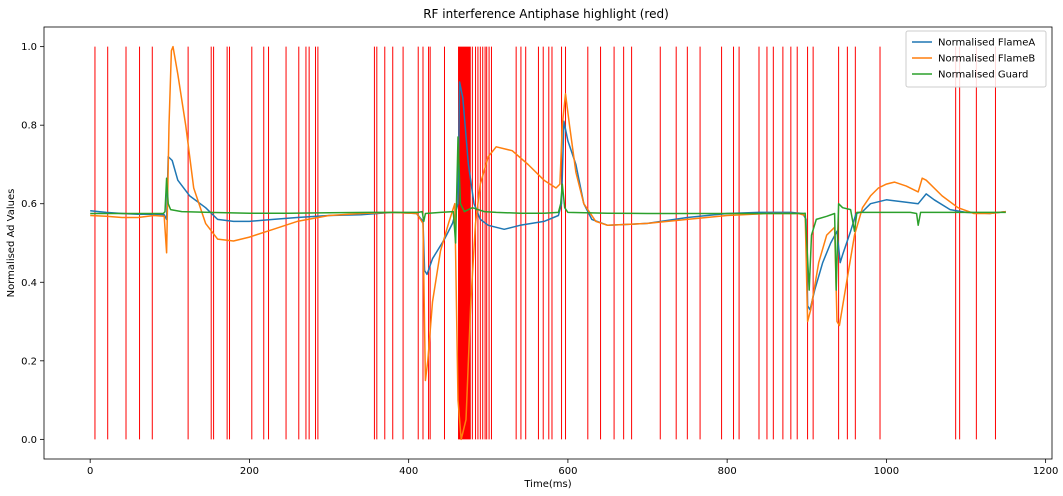 The image size is (1063, 496). Describe the element at coordinates (727, 471) in the screenshot. I see `x-tick-label: 800` at that location.